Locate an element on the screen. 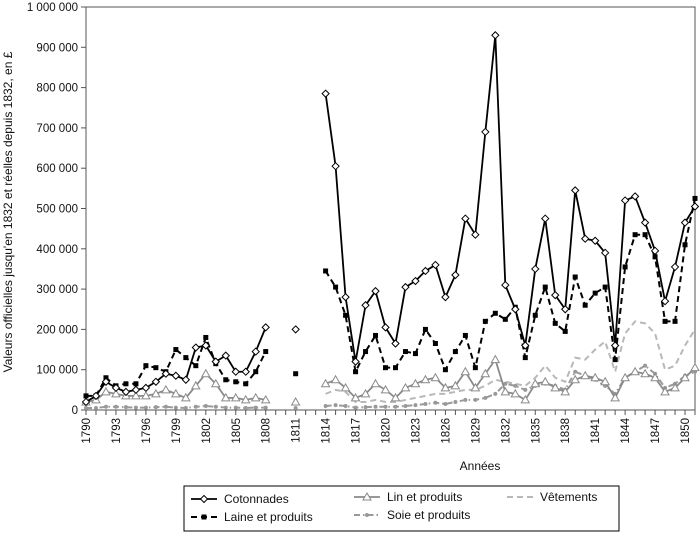  x-tick-label: 1829 is located at coordinates (476, 431).